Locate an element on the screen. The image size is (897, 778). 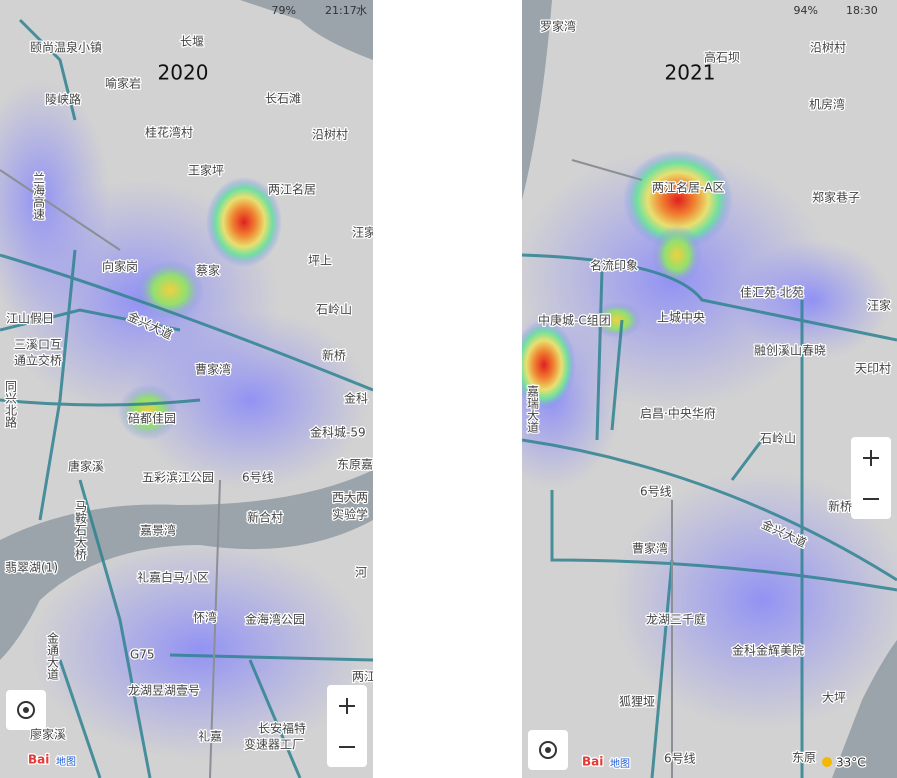
map-label: 金科金辉美院 is located at coordinates (768, 650).